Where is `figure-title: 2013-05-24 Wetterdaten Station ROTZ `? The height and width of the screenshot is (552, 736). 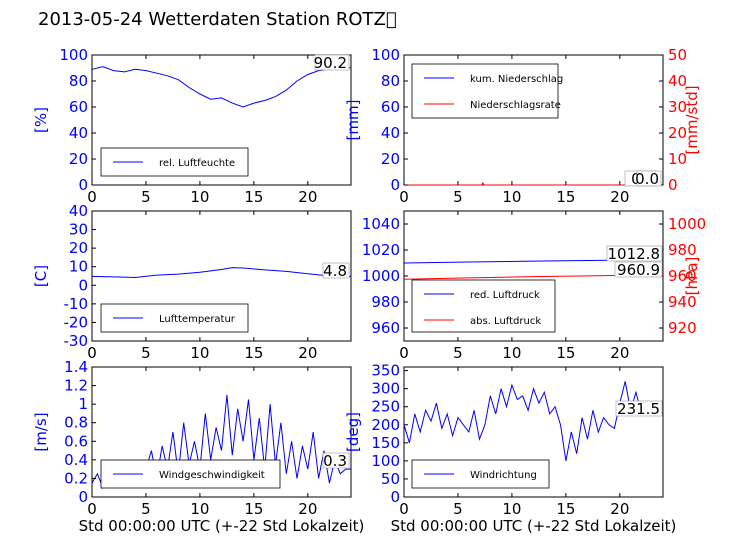
figure-title: 2013-05-24 Wetterdaten Station ROTZ  is located at coordinates (217, 19).